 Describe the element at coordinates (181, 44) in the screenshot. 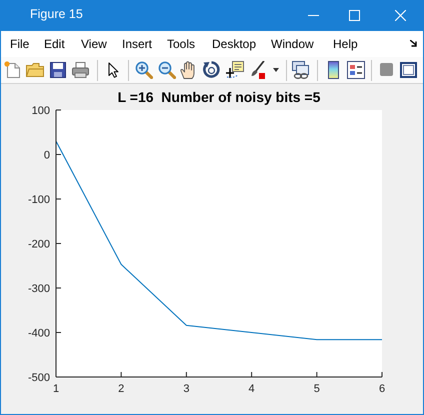

I see `text: Tools` at that location.